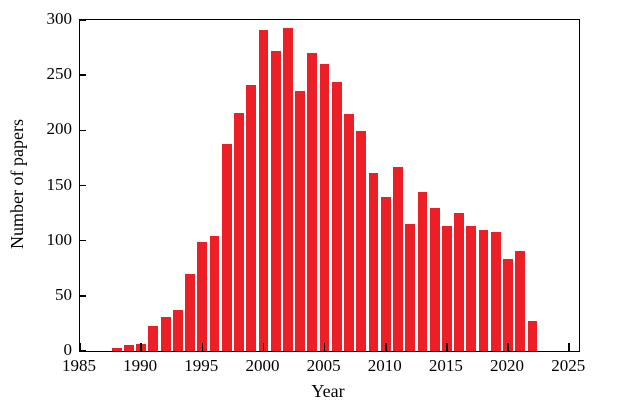 This screenshot has height=412, width=630. What do you see at coordinates (251, 218) in the screenshot?
I see `bar-1999` at bounding box center [251, 218].